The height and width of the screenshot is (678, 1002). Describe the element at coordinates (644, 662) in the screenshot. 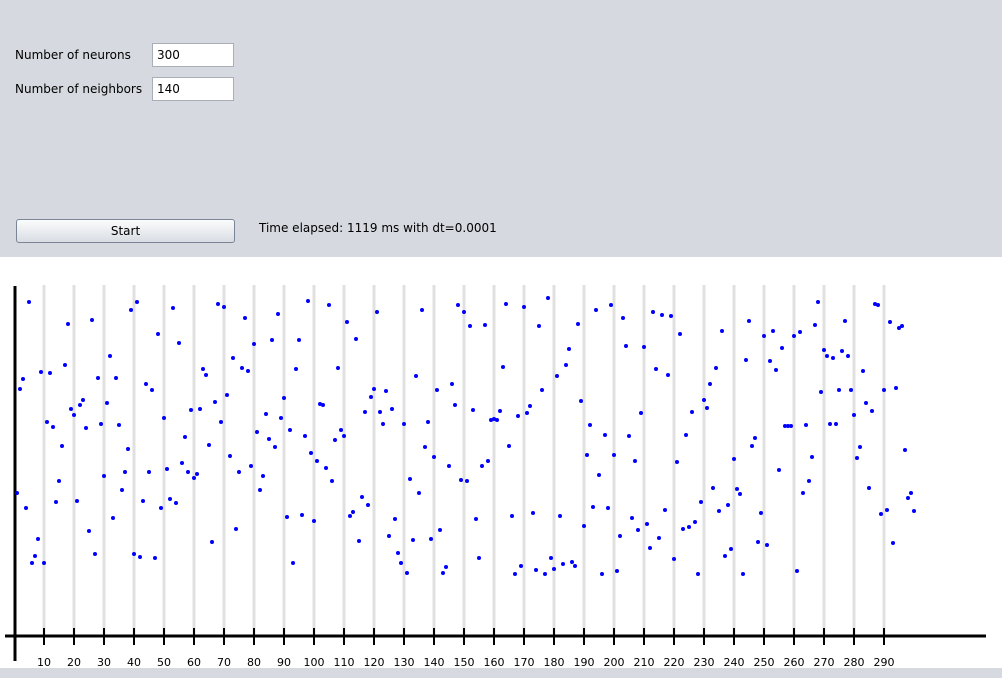

I see `x-tick-label: 210` at that location.